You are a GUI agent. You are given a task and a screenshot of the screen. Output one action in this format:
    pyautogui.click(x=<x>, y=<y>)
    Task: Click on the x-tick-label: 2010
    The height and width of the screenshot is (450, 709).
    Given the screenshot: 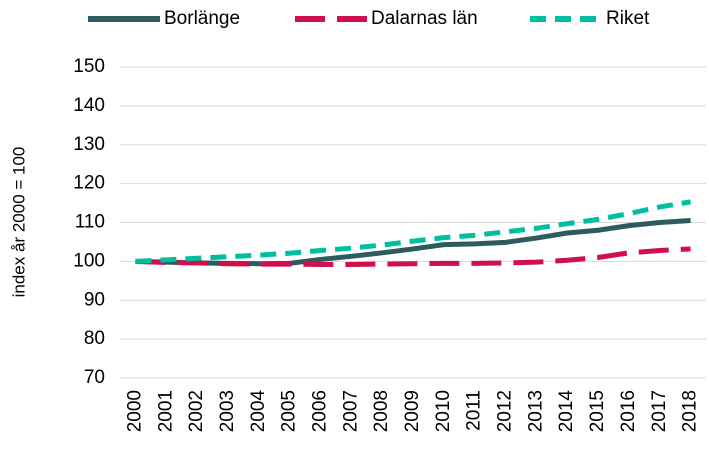 What is the action you would take?
    pyautogui.click(x=443, y=411)
    